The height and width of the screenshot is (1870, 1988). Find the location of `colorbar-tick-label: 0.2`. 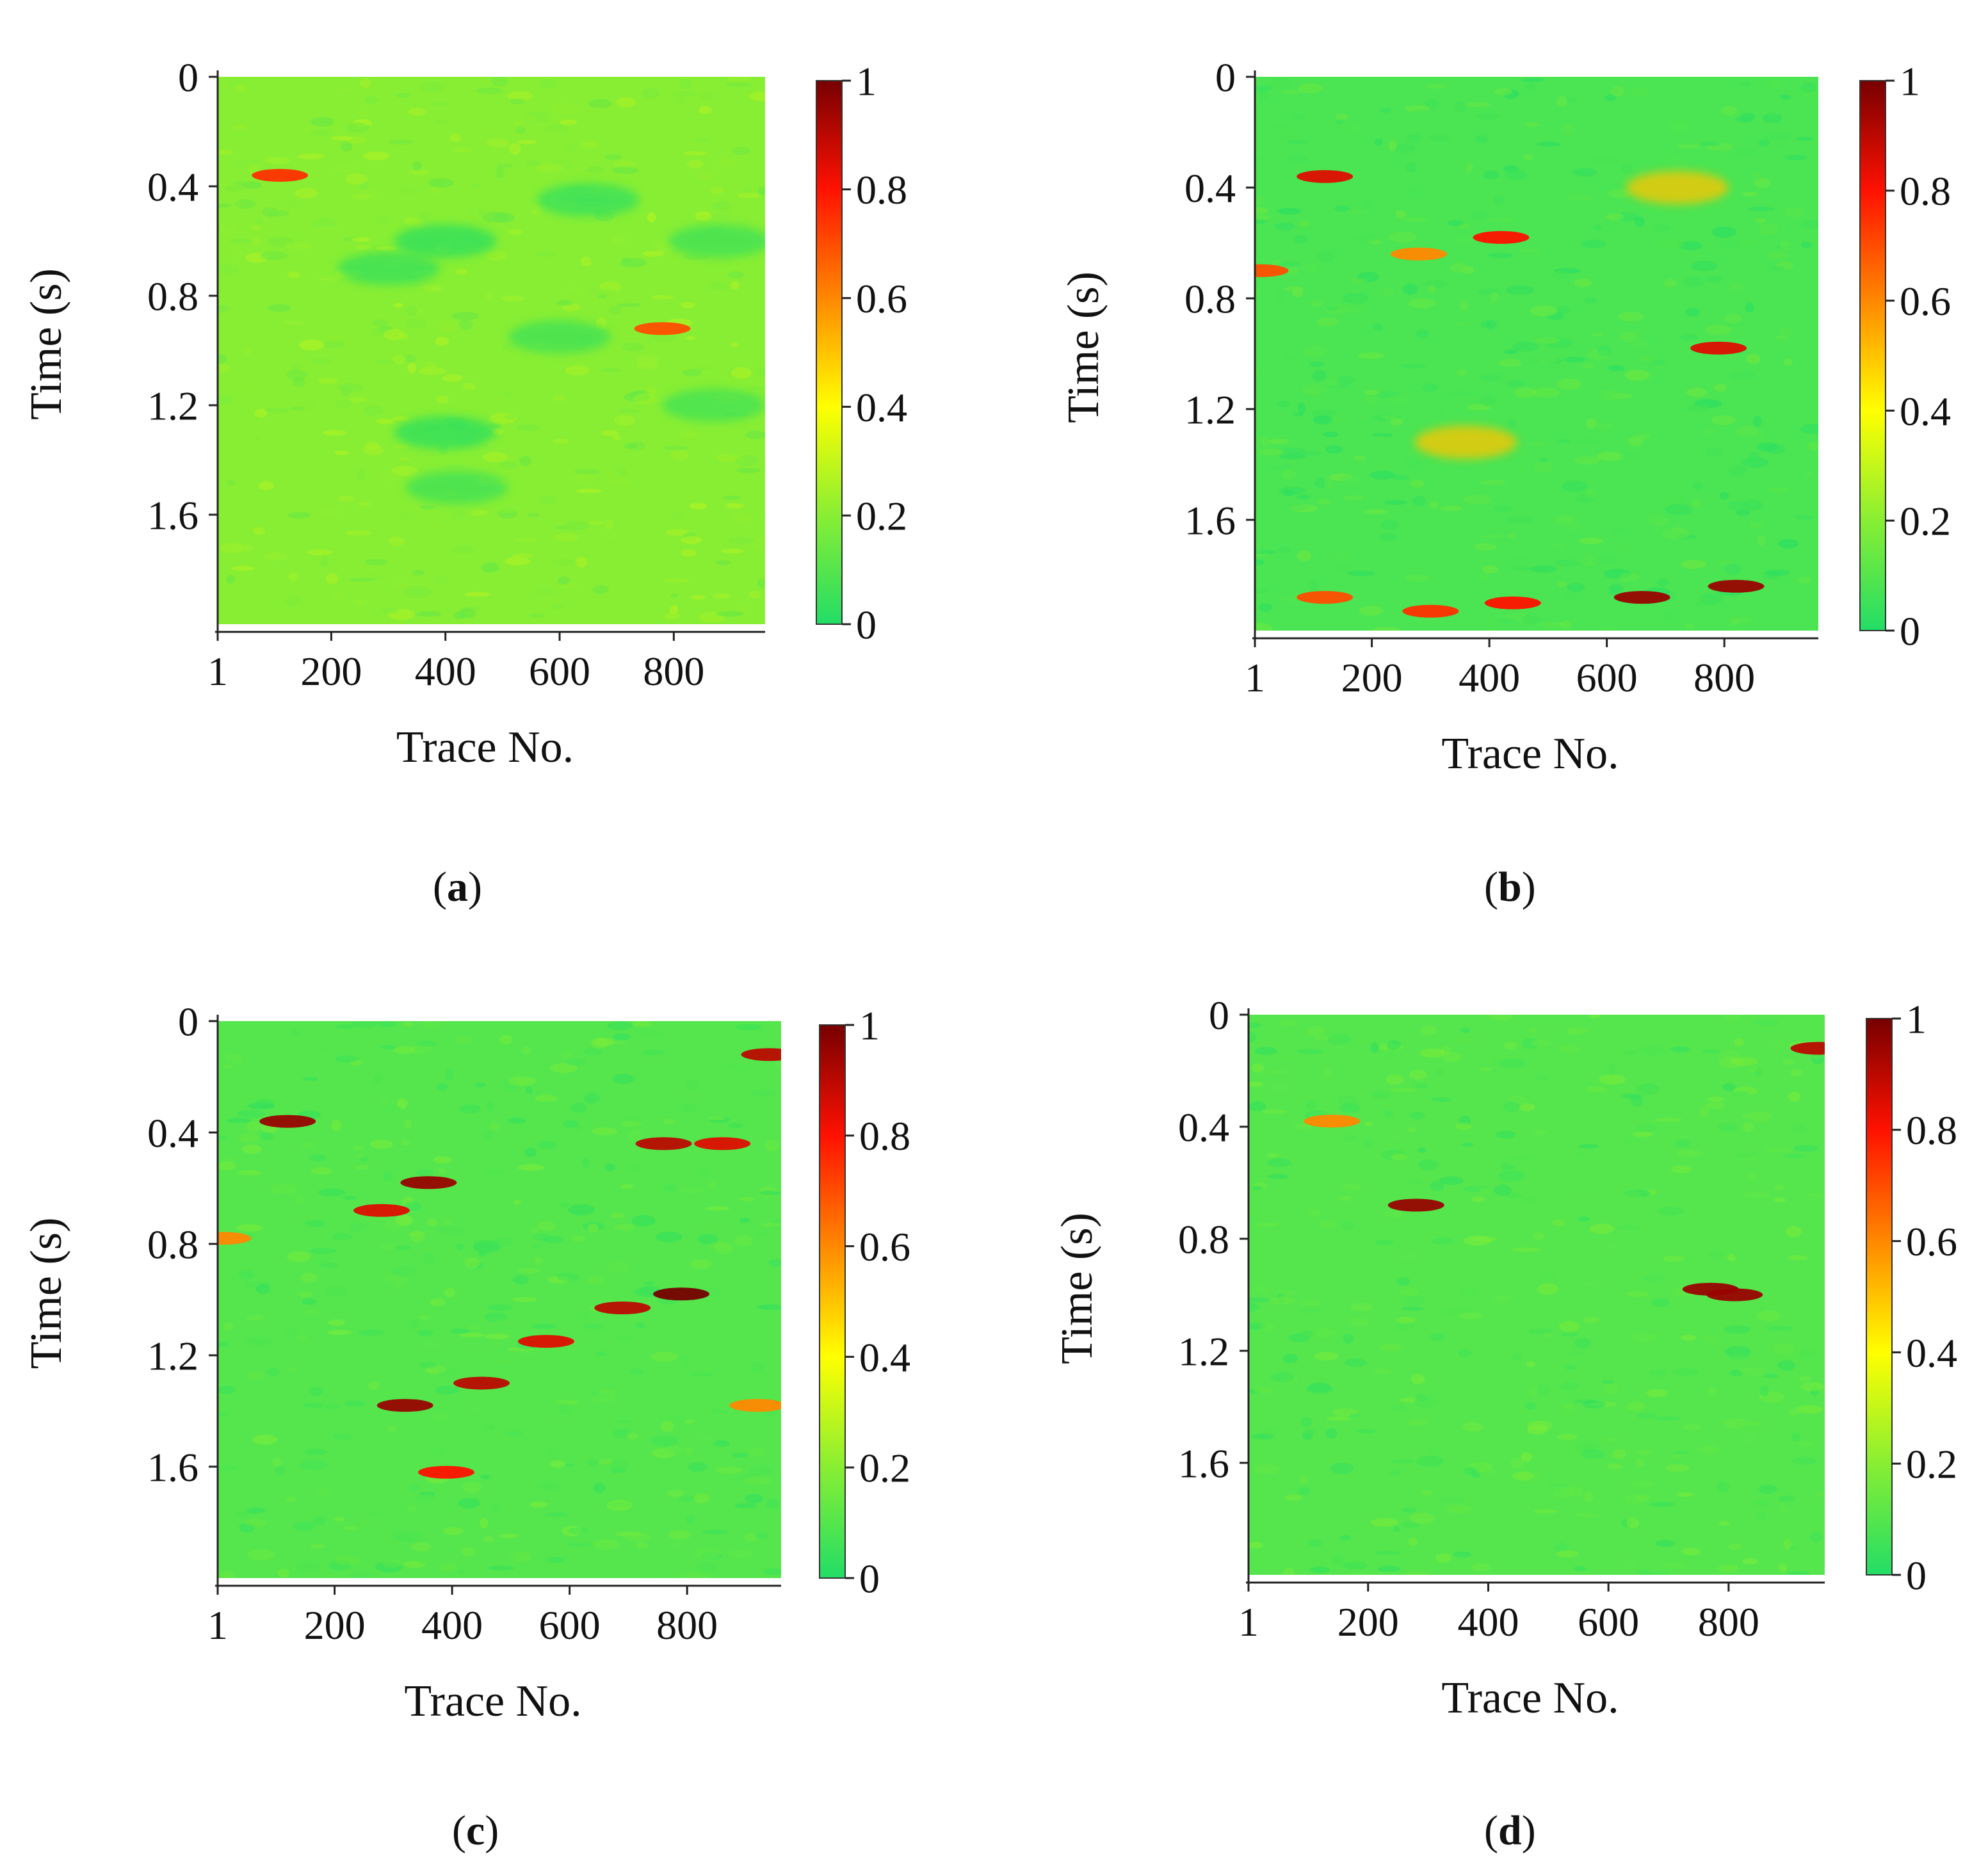

colorbar-tick-label: 0.2 is located at coordinates (1925, 521).